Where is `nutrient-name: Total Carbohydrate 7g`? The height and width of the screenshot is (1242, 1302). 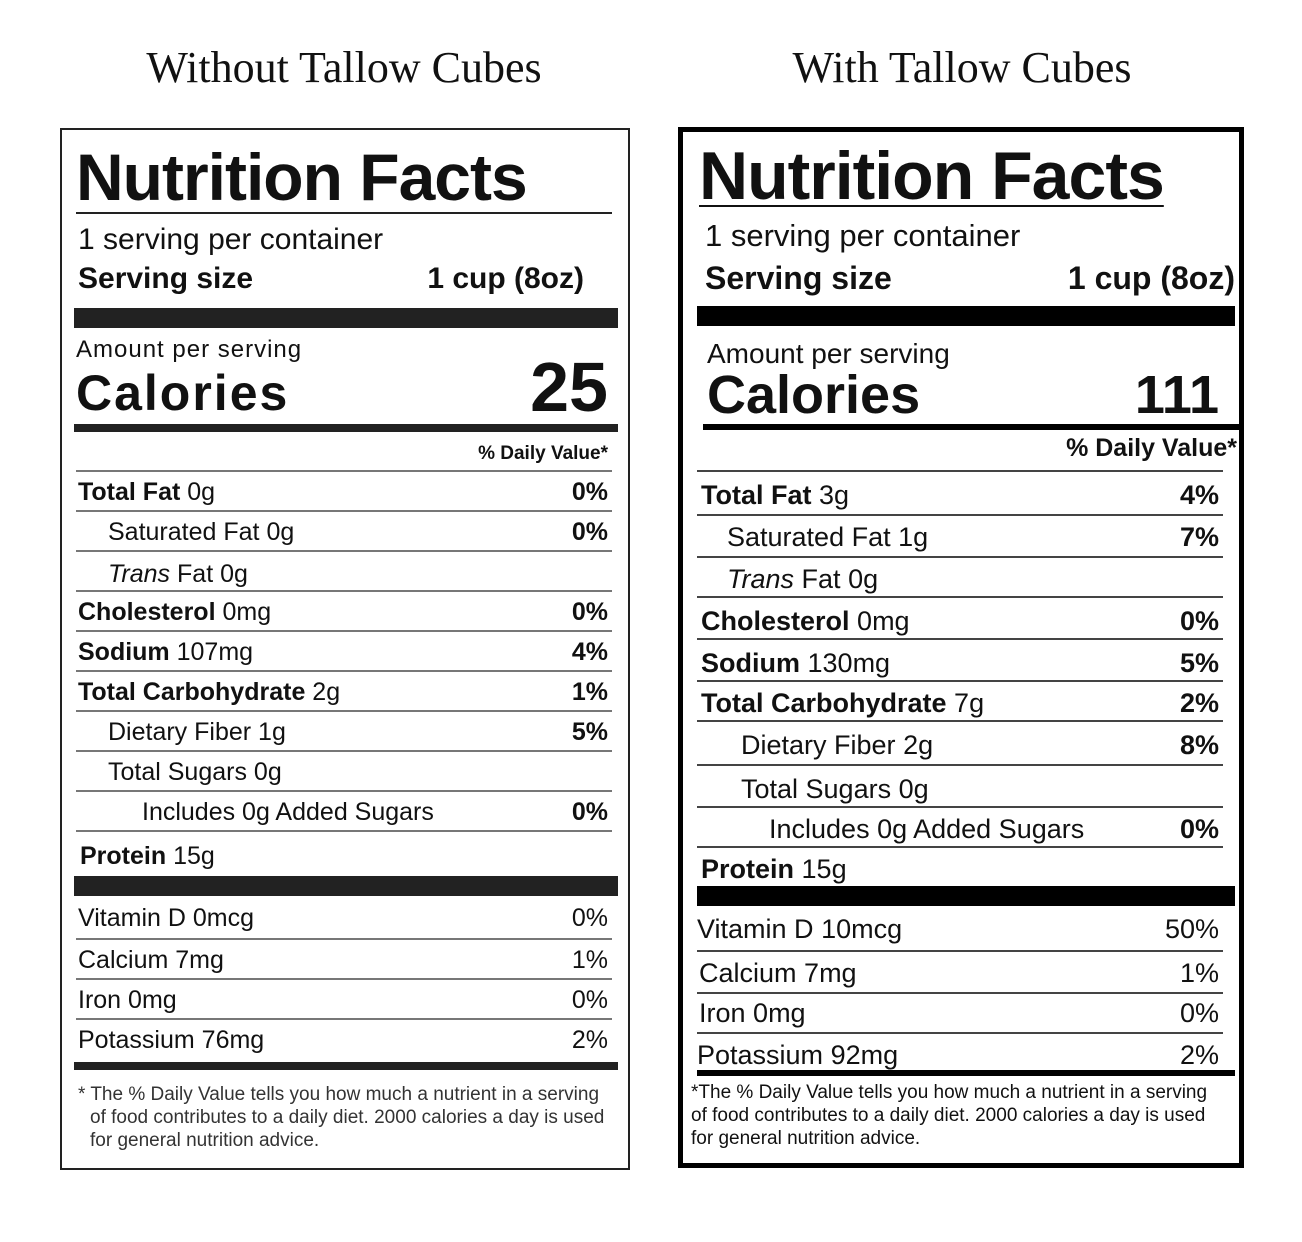
nutrient-name: Total Carbohydrate 7g is located at coordinates (842, 703).